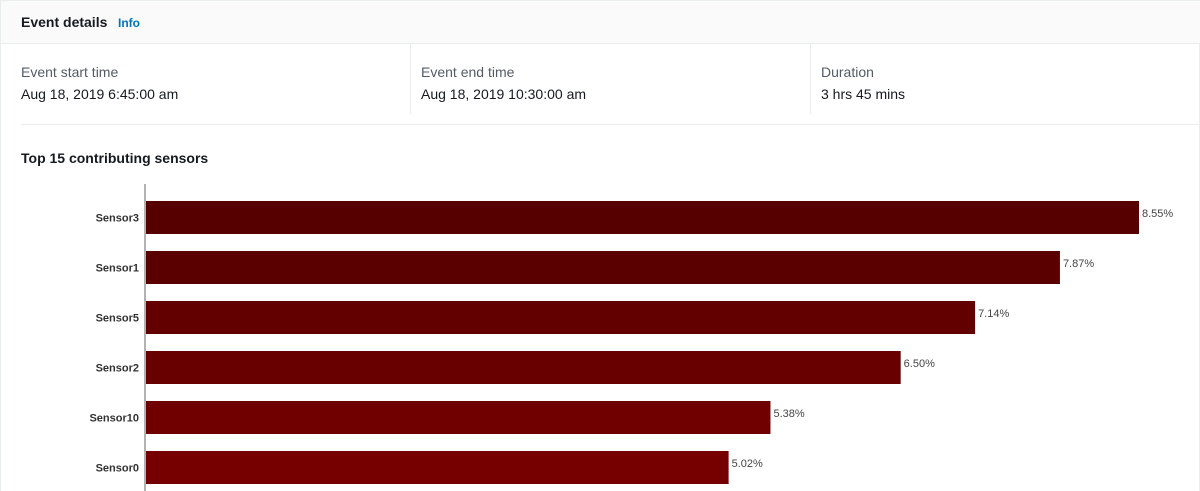 The height and width of the screenshot is (491, 1200). What do you see at coordinates (600, 22) in the screenshot?
I see `panel-header: Event details Info` at bounding box center [600, 22].